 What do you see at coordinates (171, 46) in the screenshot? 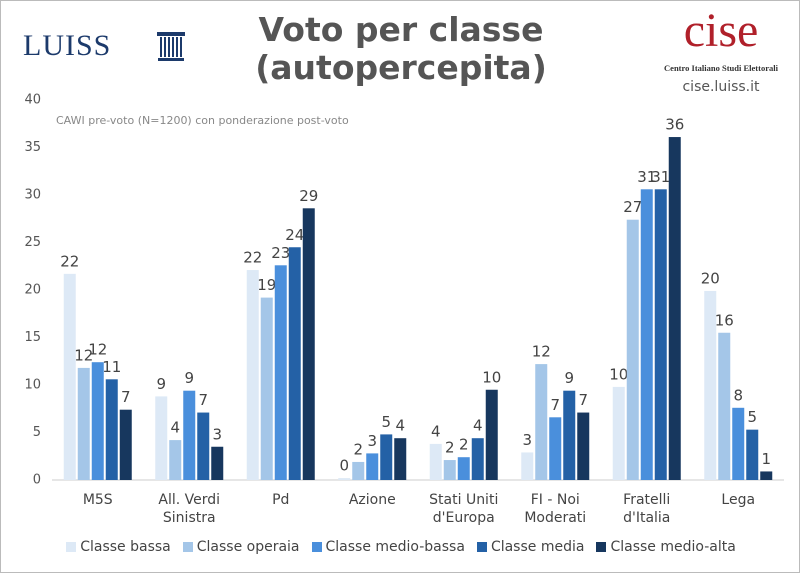
I see `luiss-emblem` at bounding box center [171, 46].